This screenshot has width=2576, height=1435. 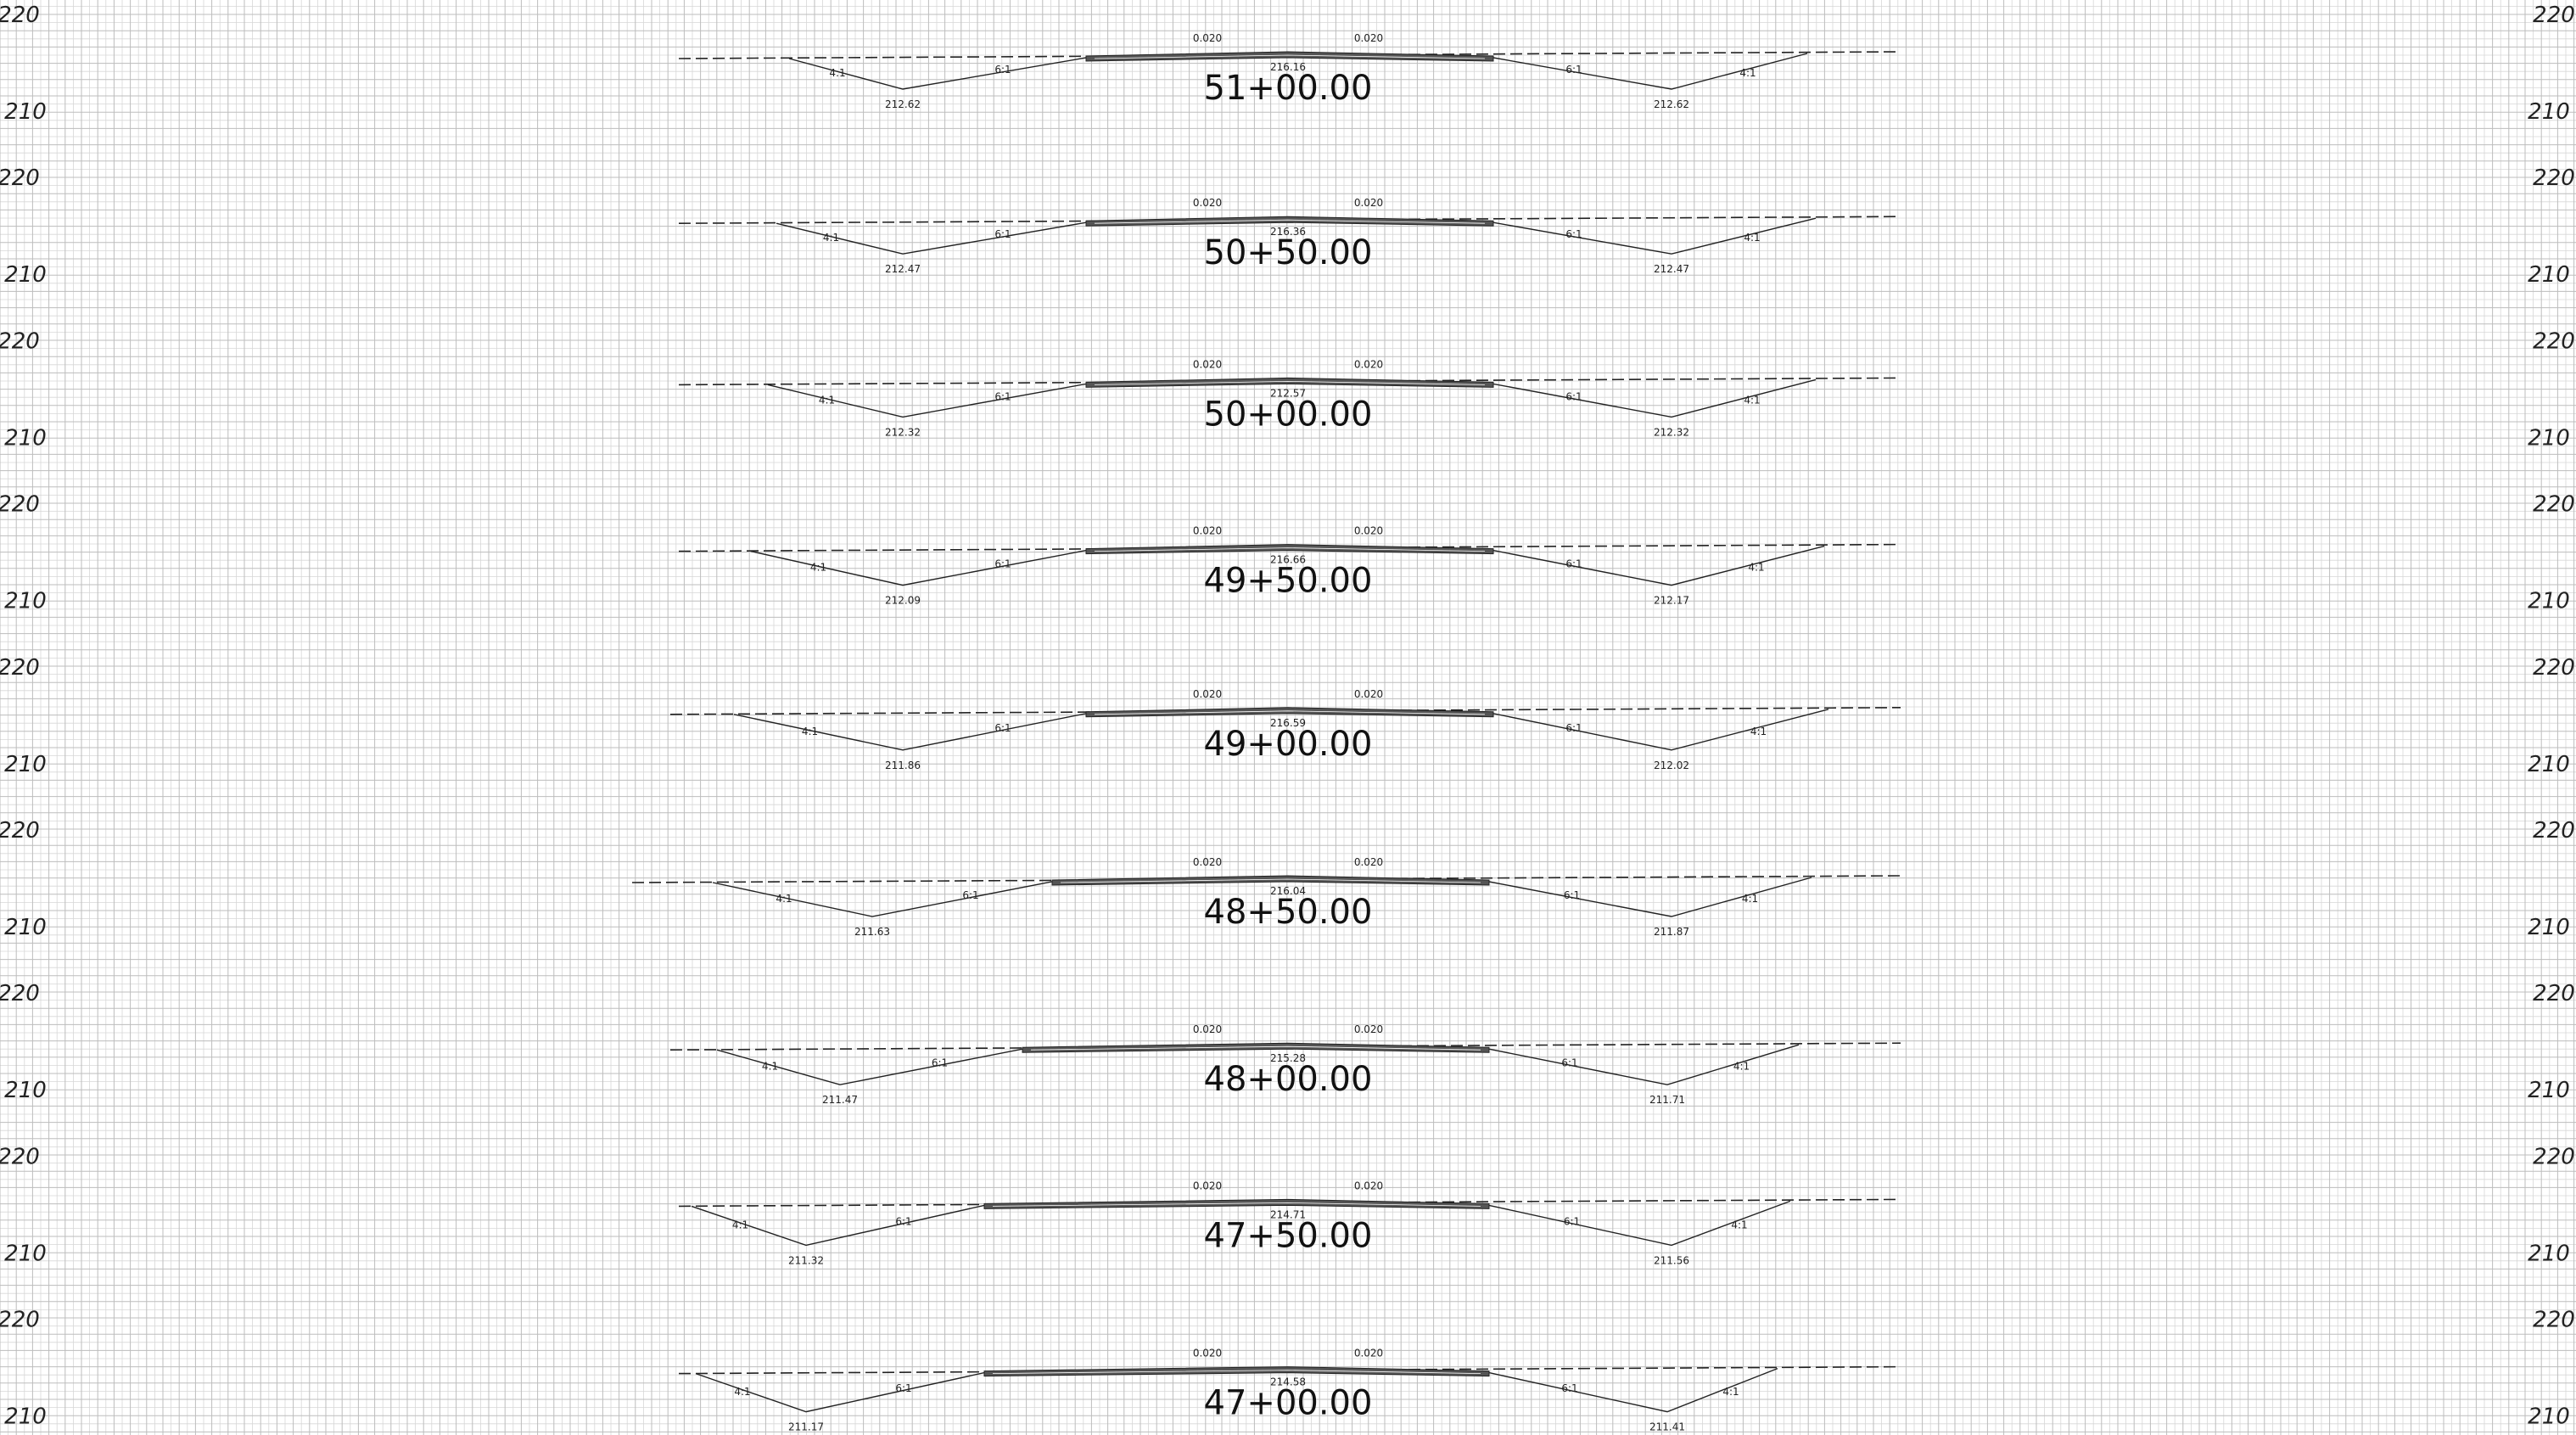 What do you see at coordinates (1288, 723) in the screenshot?
I see `centerline-elevation-label: 216.59` at bounding box center [1288, 723].